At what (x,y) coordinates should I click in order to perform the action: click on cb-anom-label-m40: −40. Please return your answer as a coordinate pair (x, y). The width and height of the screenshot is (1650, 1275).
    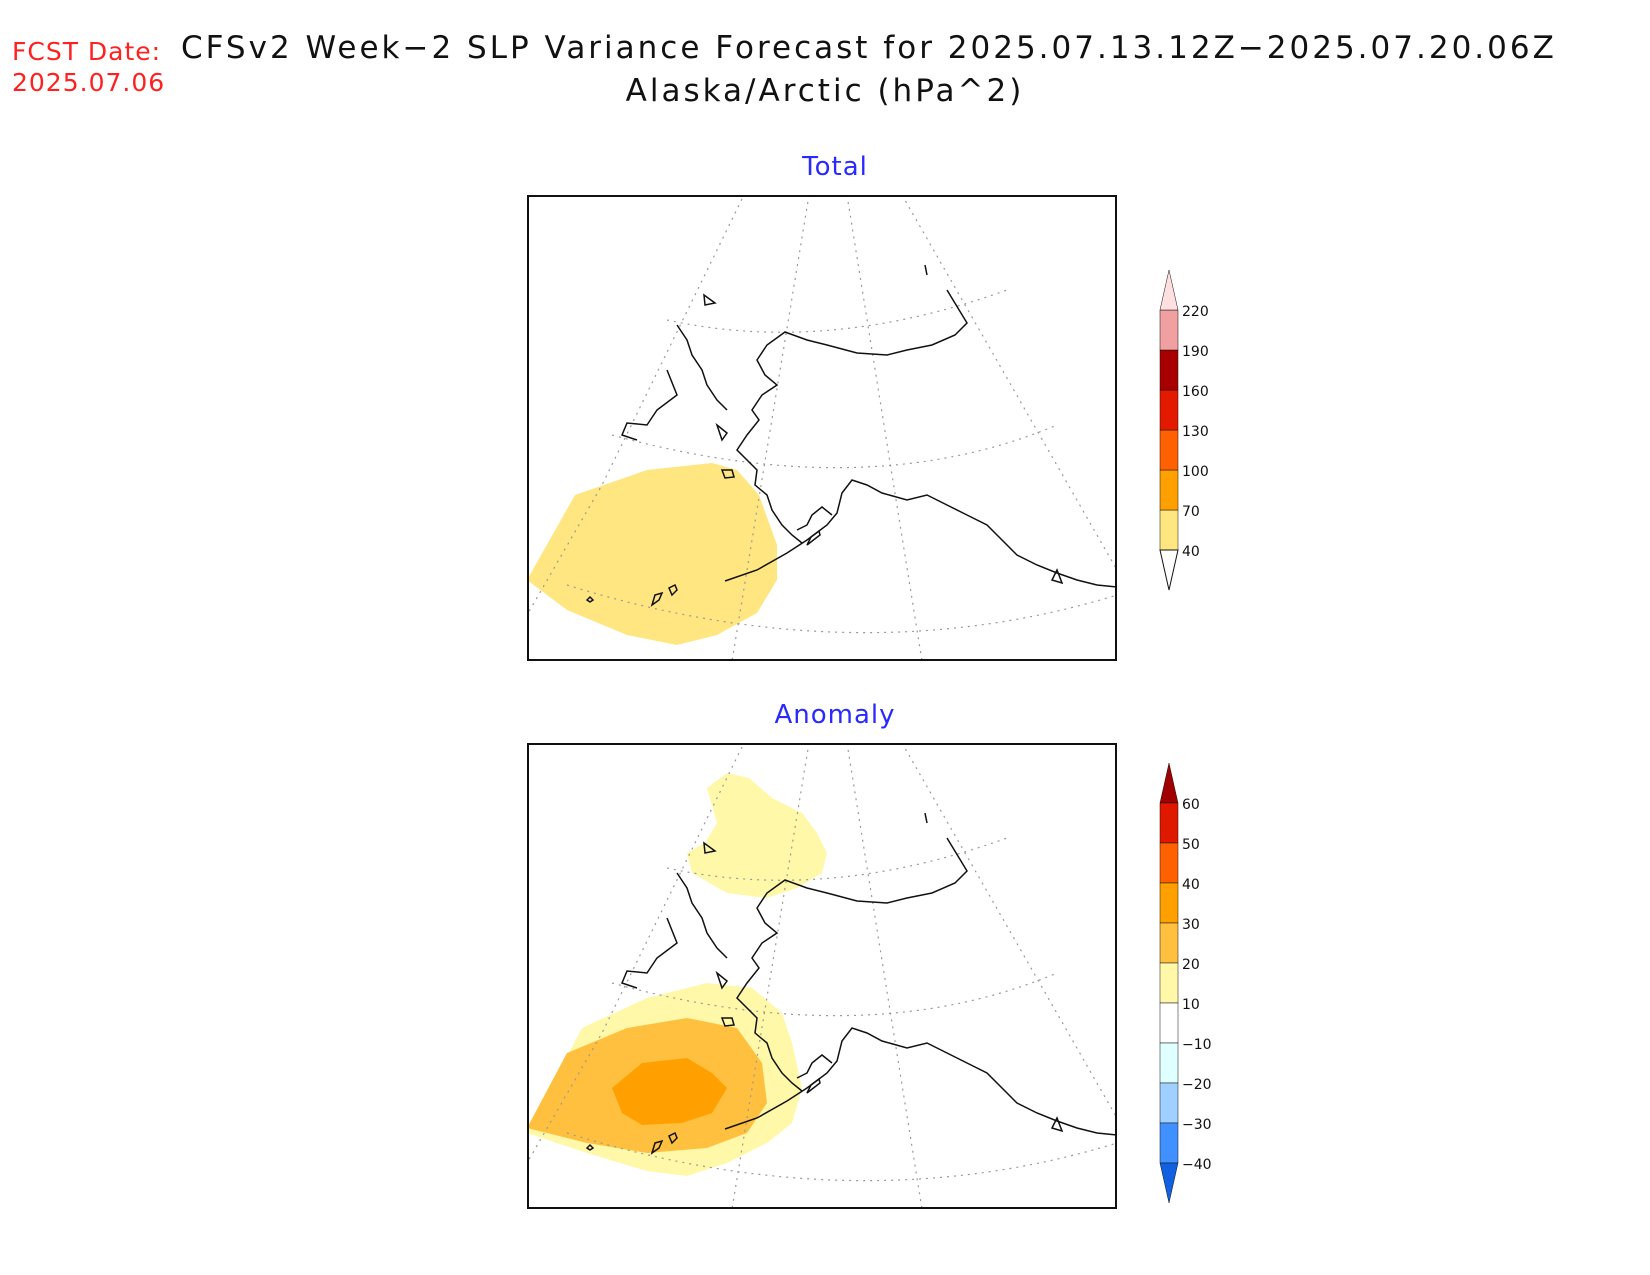
    Looking at the image, I should click on (1197, 1165).